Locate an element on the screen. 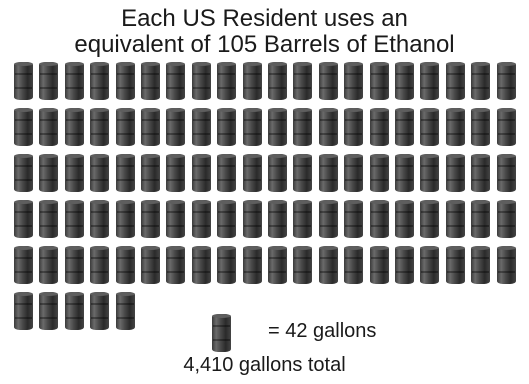 This screenshot has height=384, width=529. legend-label: = 42 gallons is located at coordinates (322, 331).